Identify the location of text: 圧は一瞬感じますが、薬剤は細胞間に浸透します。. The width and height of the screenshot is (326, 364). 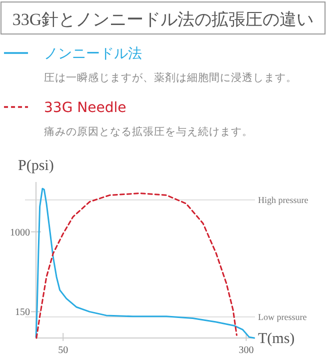
(170, 77).